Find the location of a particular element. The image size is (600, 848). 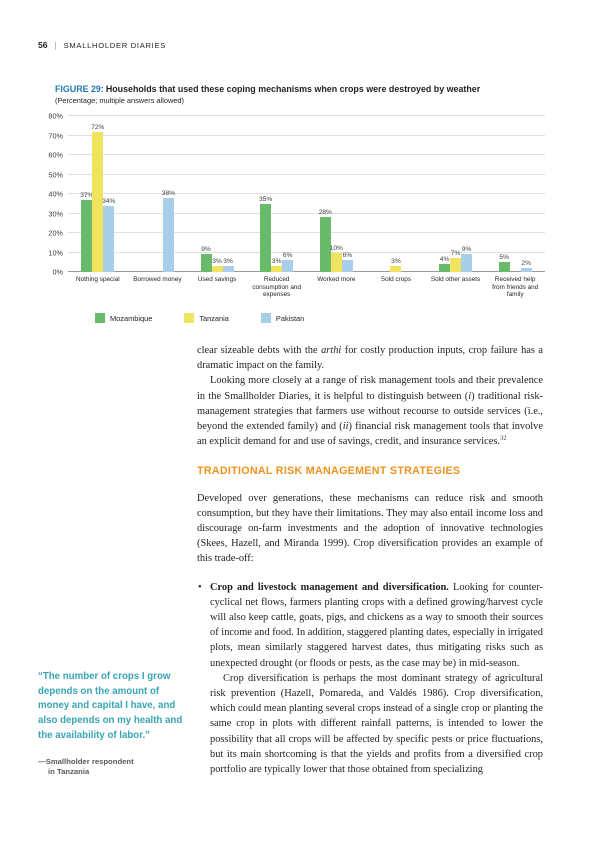

figure-subtitle: (Percentage; multiple answers allowed) is located at coordinates (119, 100).